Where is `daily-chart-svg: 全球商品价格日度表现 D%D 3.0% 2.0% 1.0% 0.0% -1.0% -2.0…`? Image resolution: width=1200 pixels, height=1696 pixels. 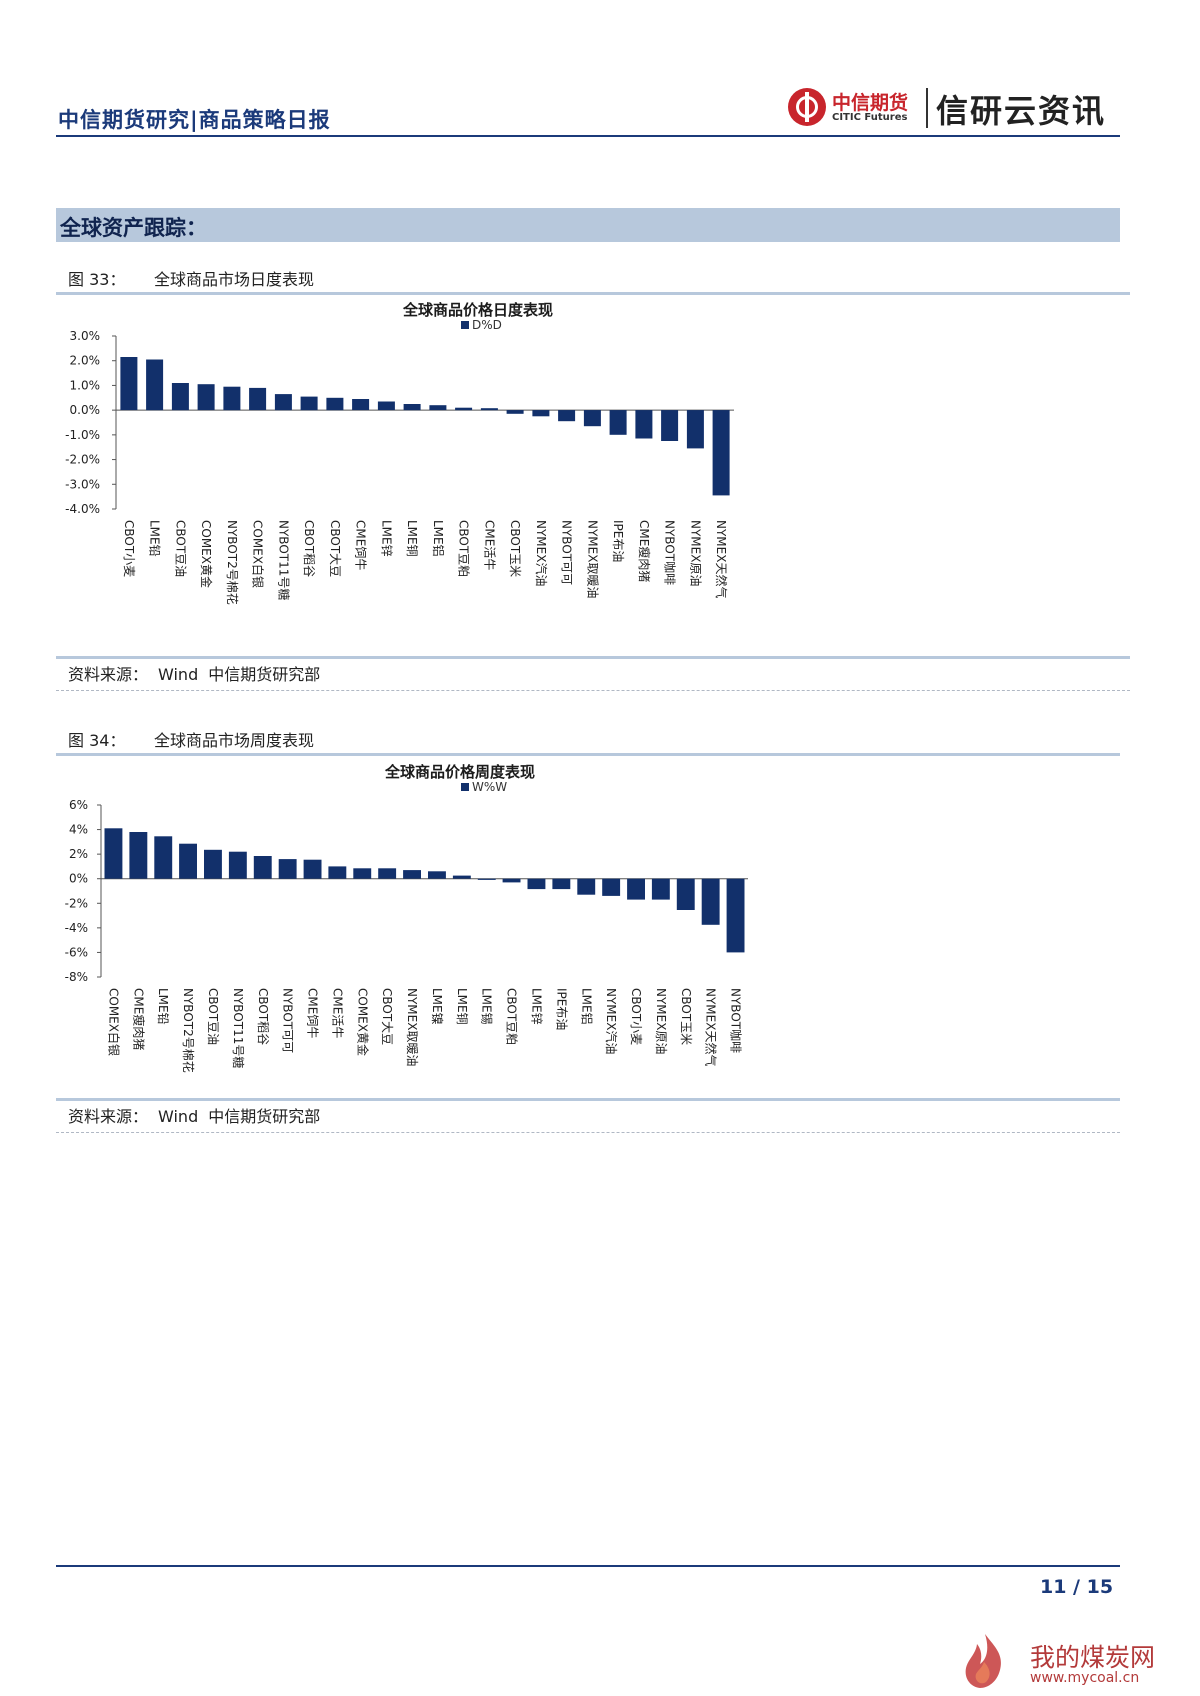 daily-chart-svg: 全球商品价格日度表现 D%D 3.0% 2.0% 1.0% 0.0% -1.0% -2.0… is located at coordinates (399, 453).